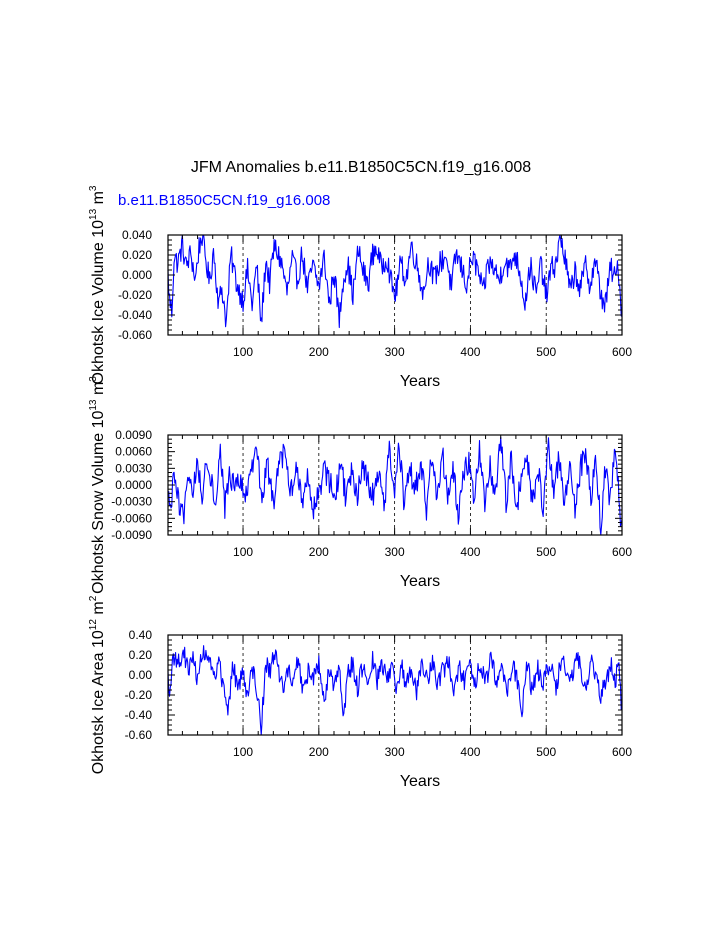  Describe the element at coordinates (139, 735) in the screenshot. I see `y-tick-label: -0.60` at that location.